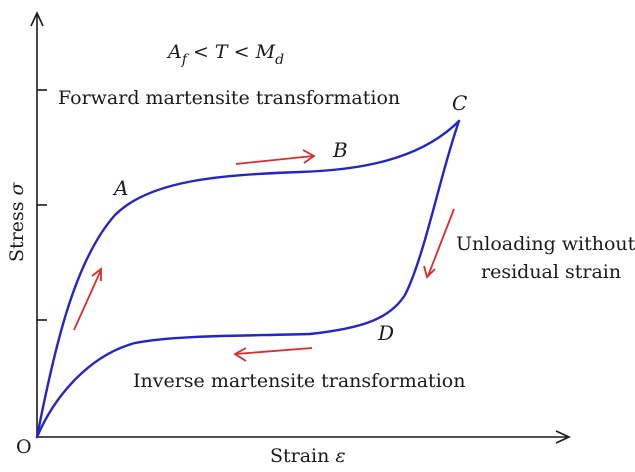 This screenshot has height=472, width=635. I want to click on x-axis-label: Strain ε, so click(308, 456).